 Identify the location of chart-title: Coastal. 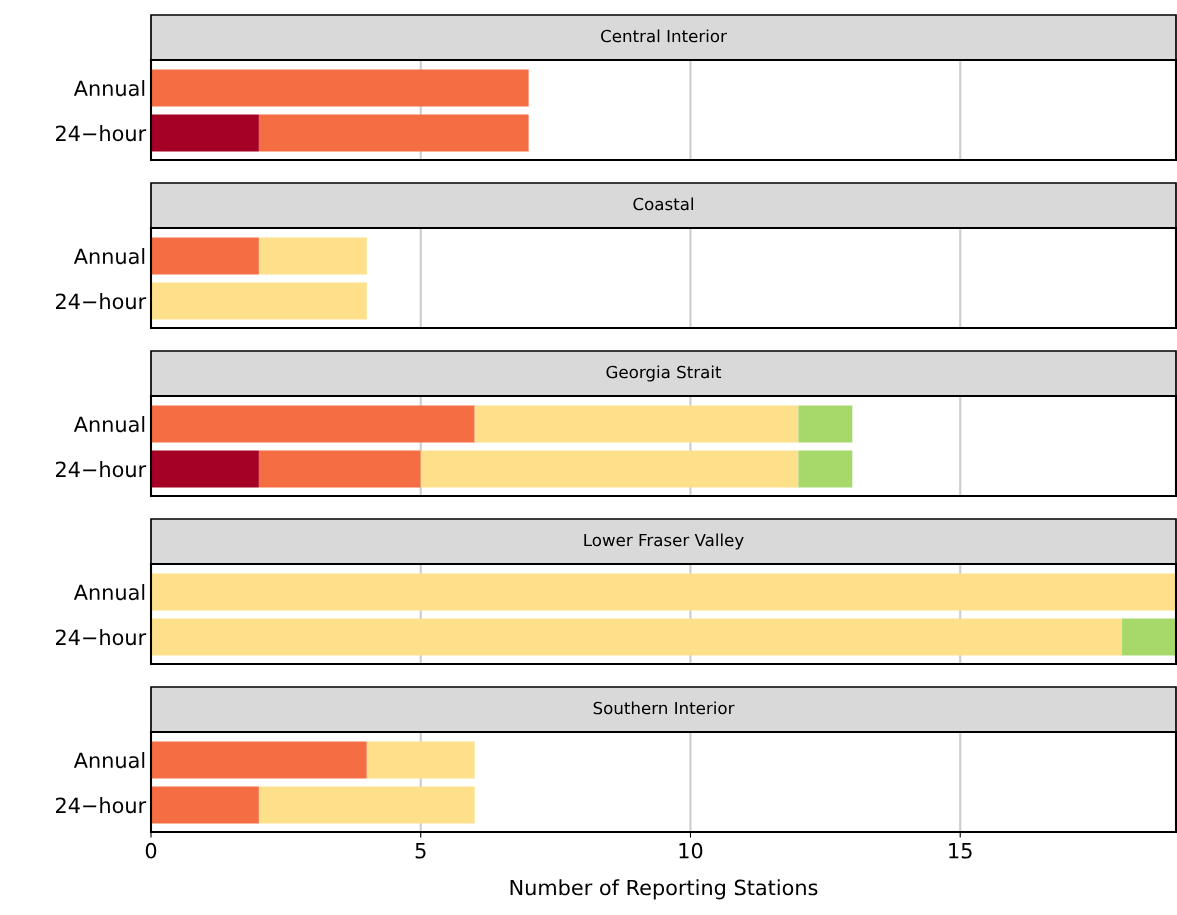
(663, 204).